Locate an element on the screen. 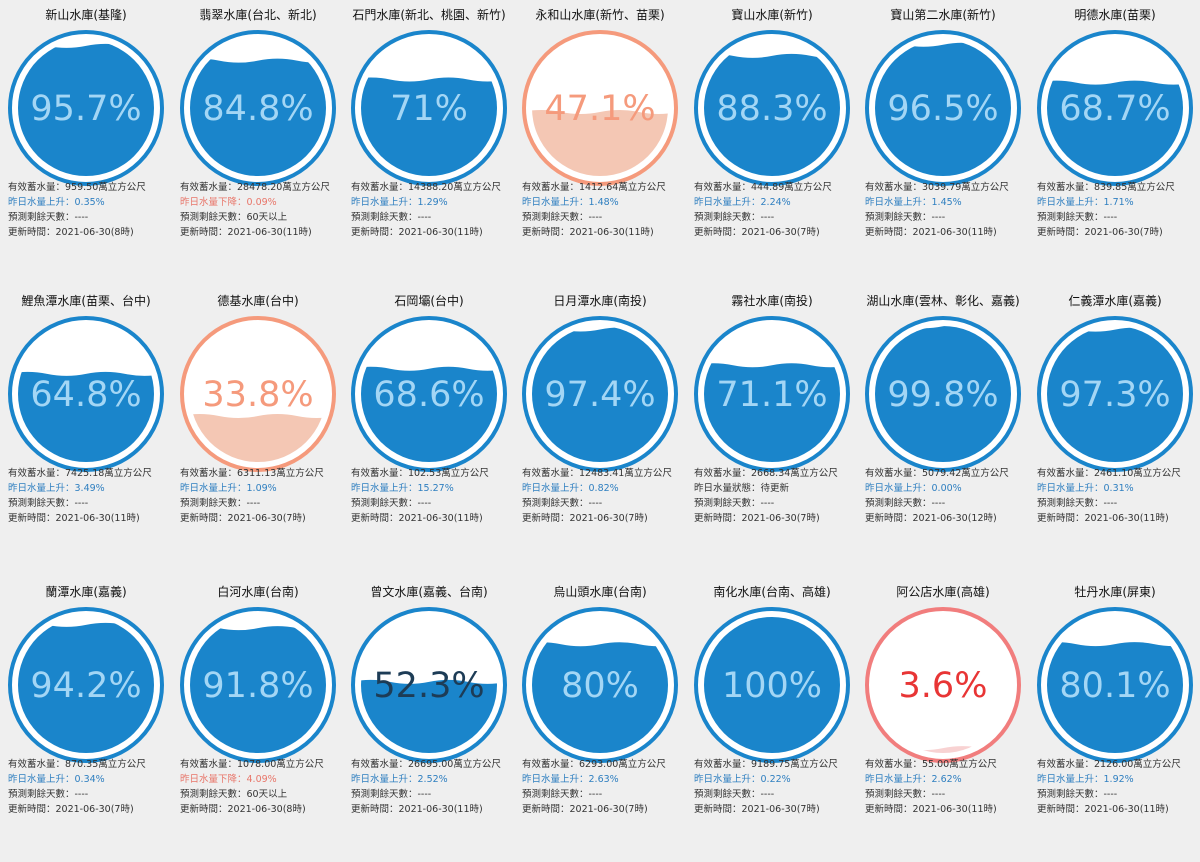 This screenshot has height=862, width=1200. percent-label: 95.7% is located at coordinates (85, 109).